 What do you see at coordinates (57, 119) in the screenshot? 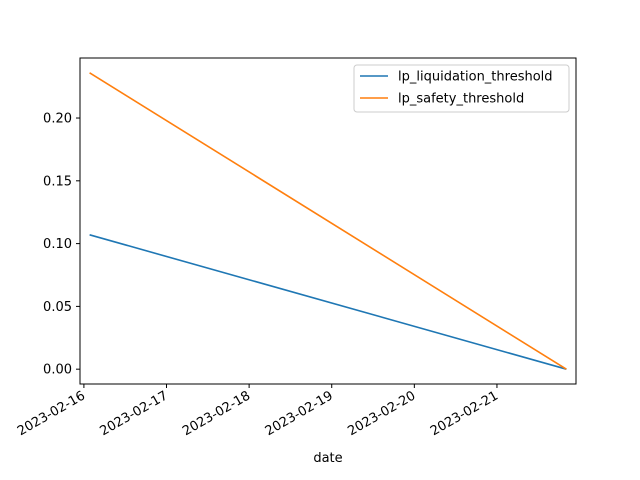
I see `y-tick-label: 0.20` at bounding box center [57, 119].